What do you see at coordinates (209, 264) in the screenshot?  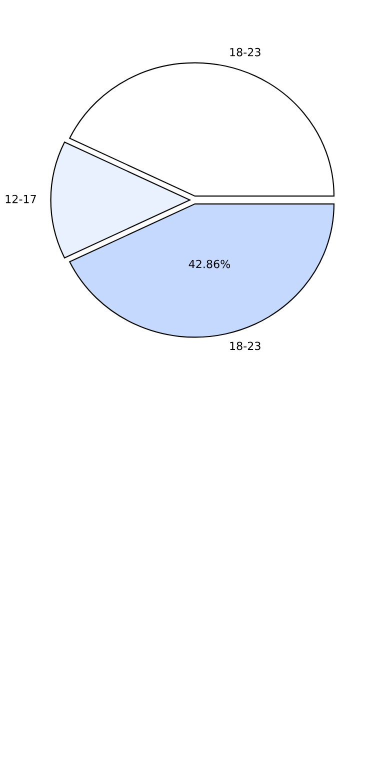 I see `data-label: 42.86%` at bounding box center [209, 264].